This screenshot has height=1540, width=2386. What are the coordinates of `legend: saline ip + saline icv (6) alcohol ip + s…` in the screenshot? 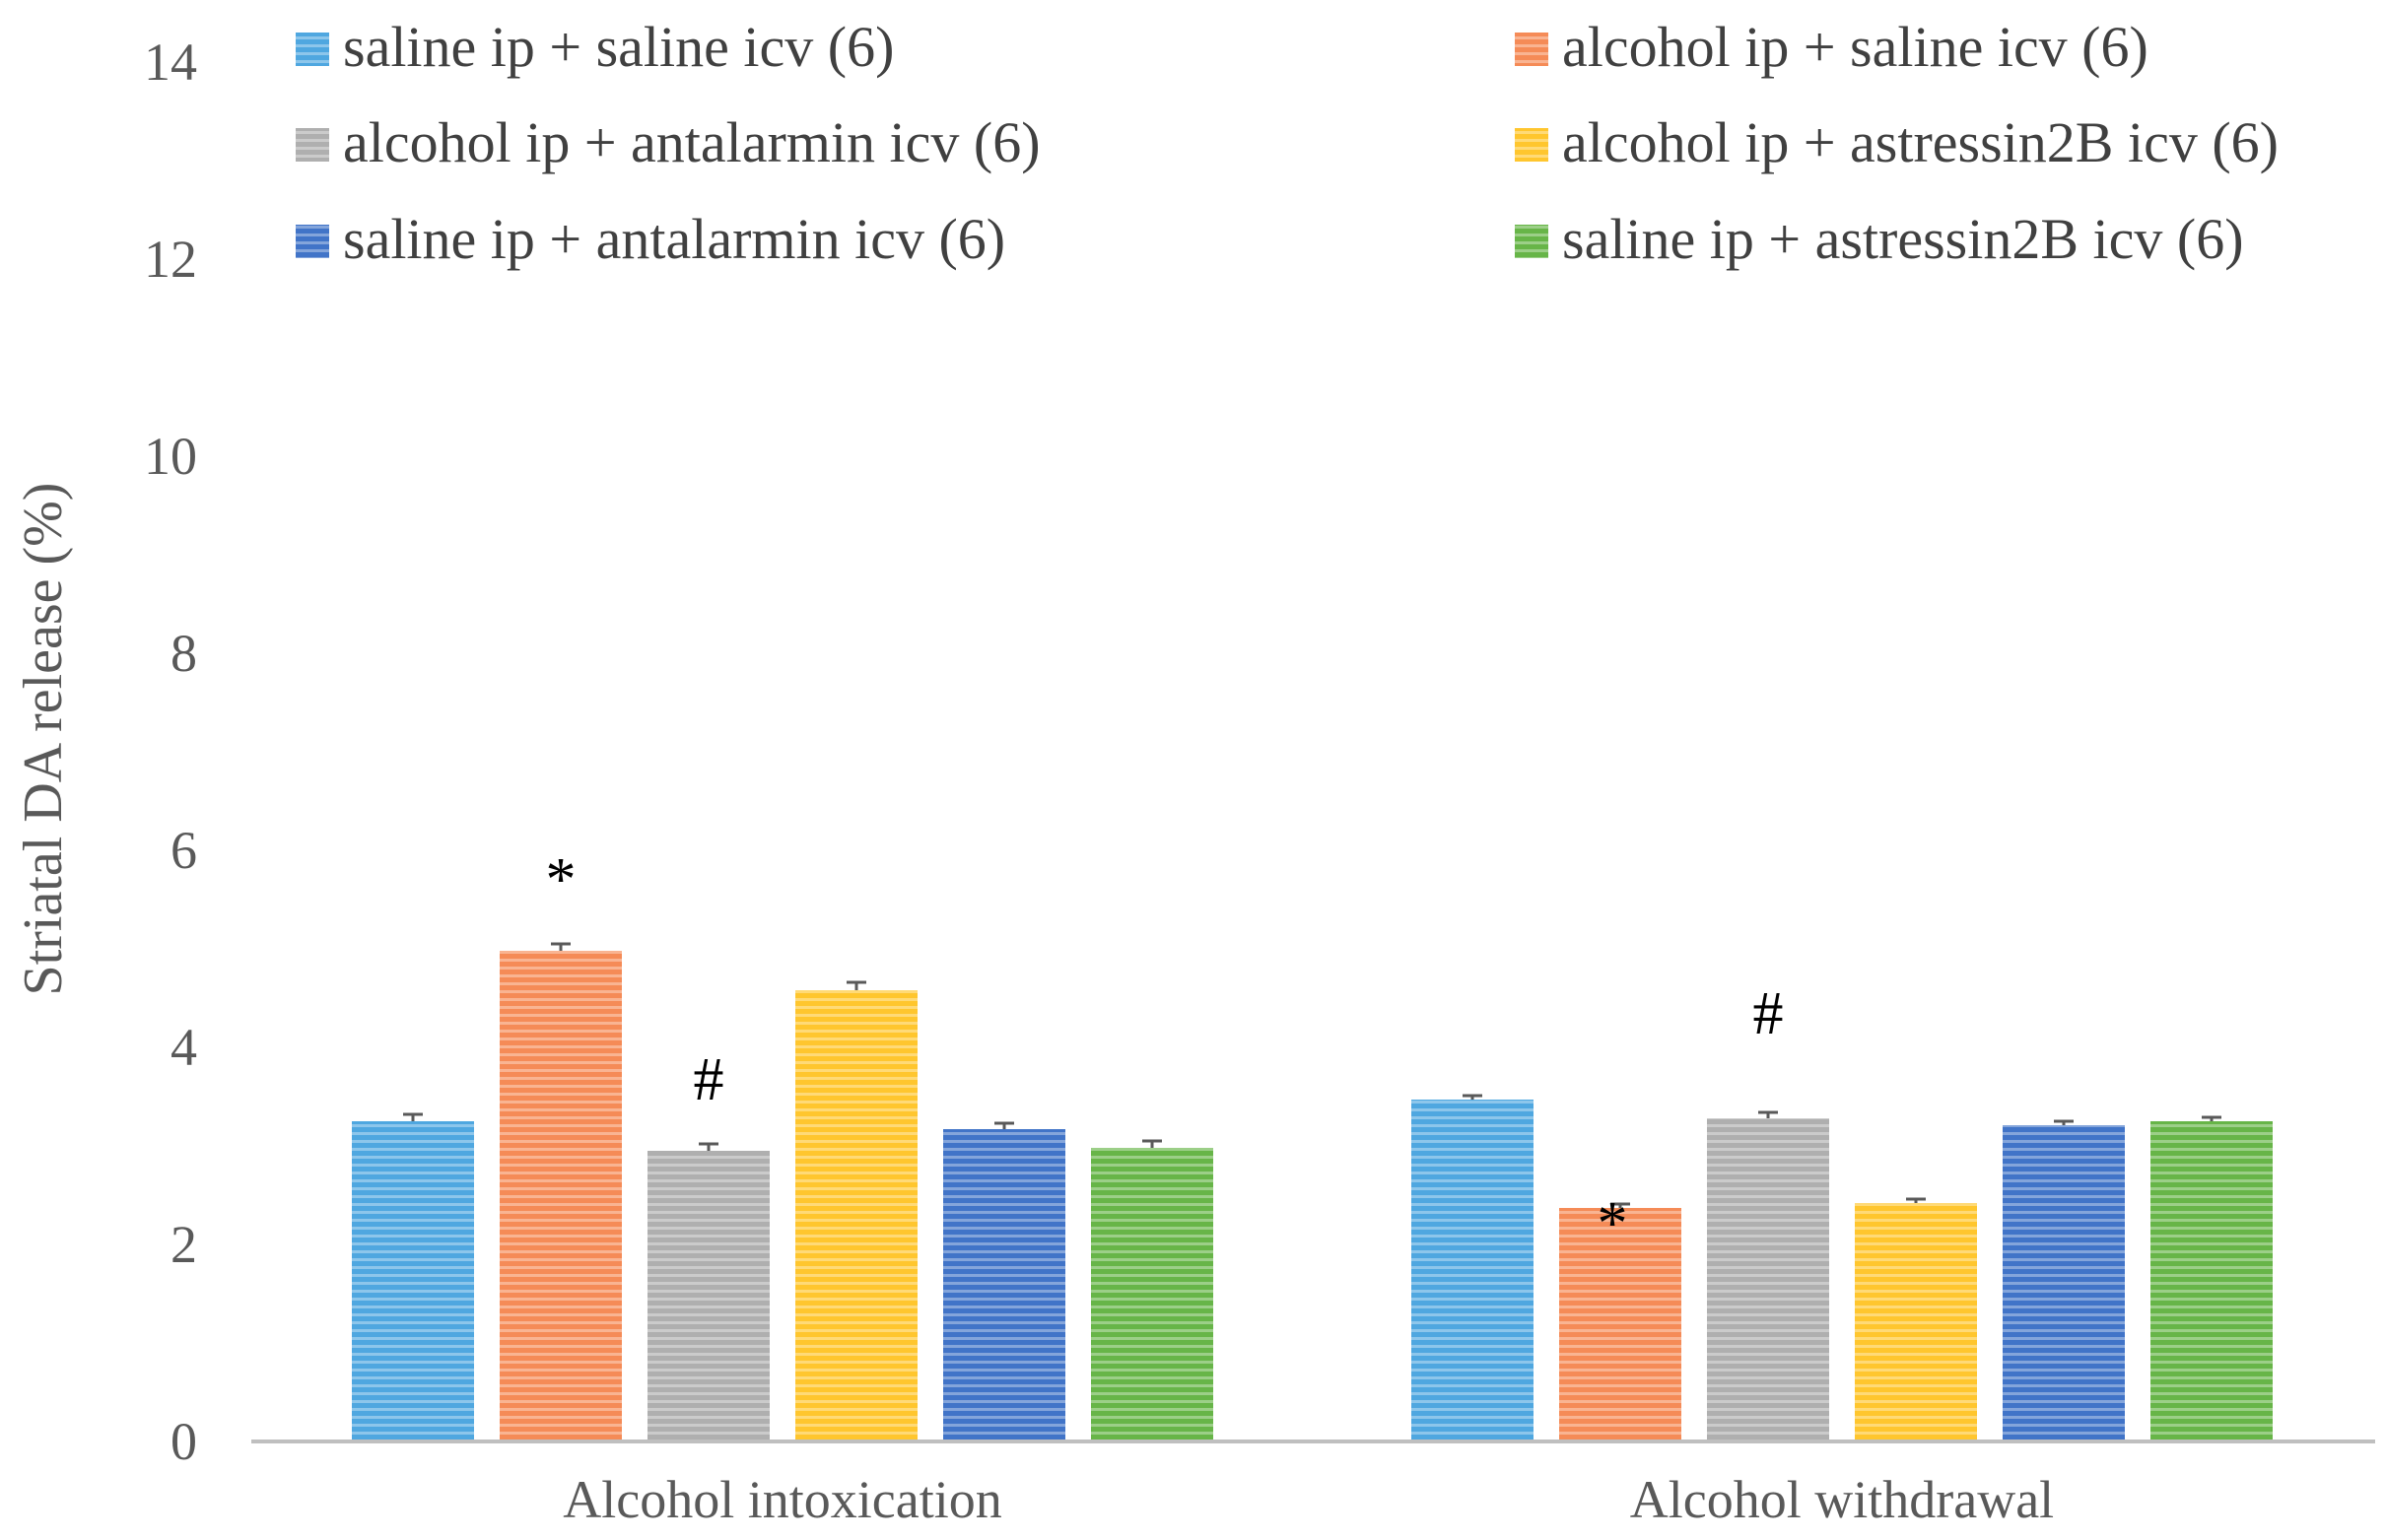 It's located at (1288, 143).